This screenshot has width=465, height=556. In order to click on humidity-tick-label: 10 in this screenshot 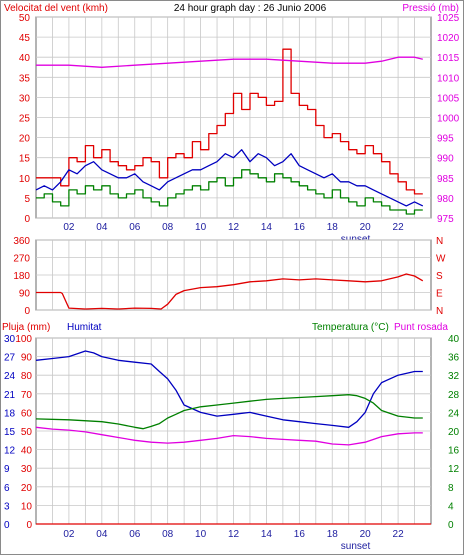, I will do `click(27, 506)`.